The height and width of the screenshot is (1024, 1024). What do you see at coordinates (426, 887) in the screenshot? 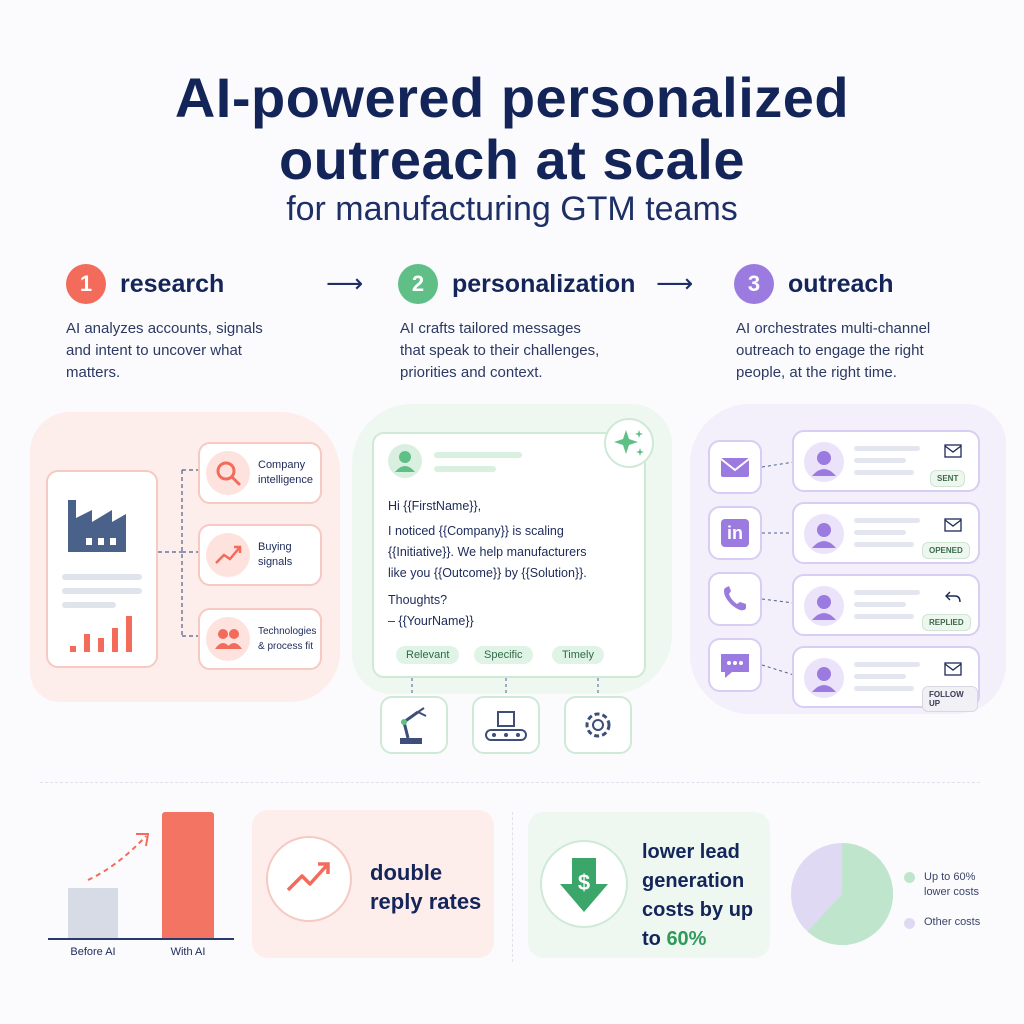
I see `double-reply-text: double reply rates` at bounding box center [426, 887].